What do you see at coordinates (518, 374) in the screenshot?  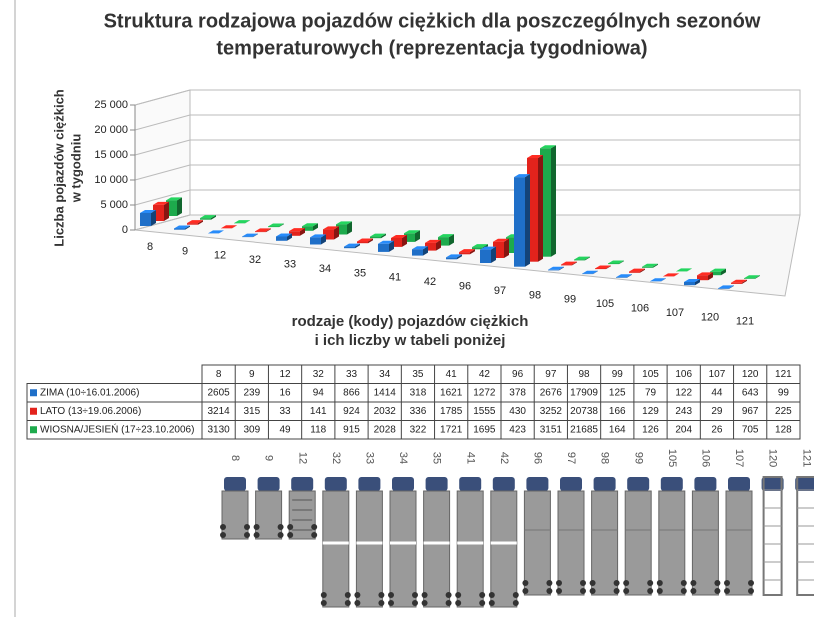 I see `table-header: 96` at bounding box center [518, 374].